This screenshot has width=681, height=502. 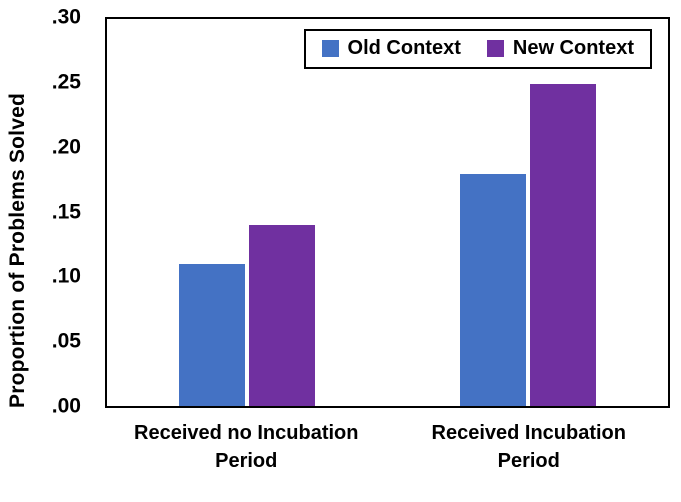 What do you see at coordinates (66, 82) in the screenshot?
I see `y-tick-label: .25` at bounding box center [66, 82].